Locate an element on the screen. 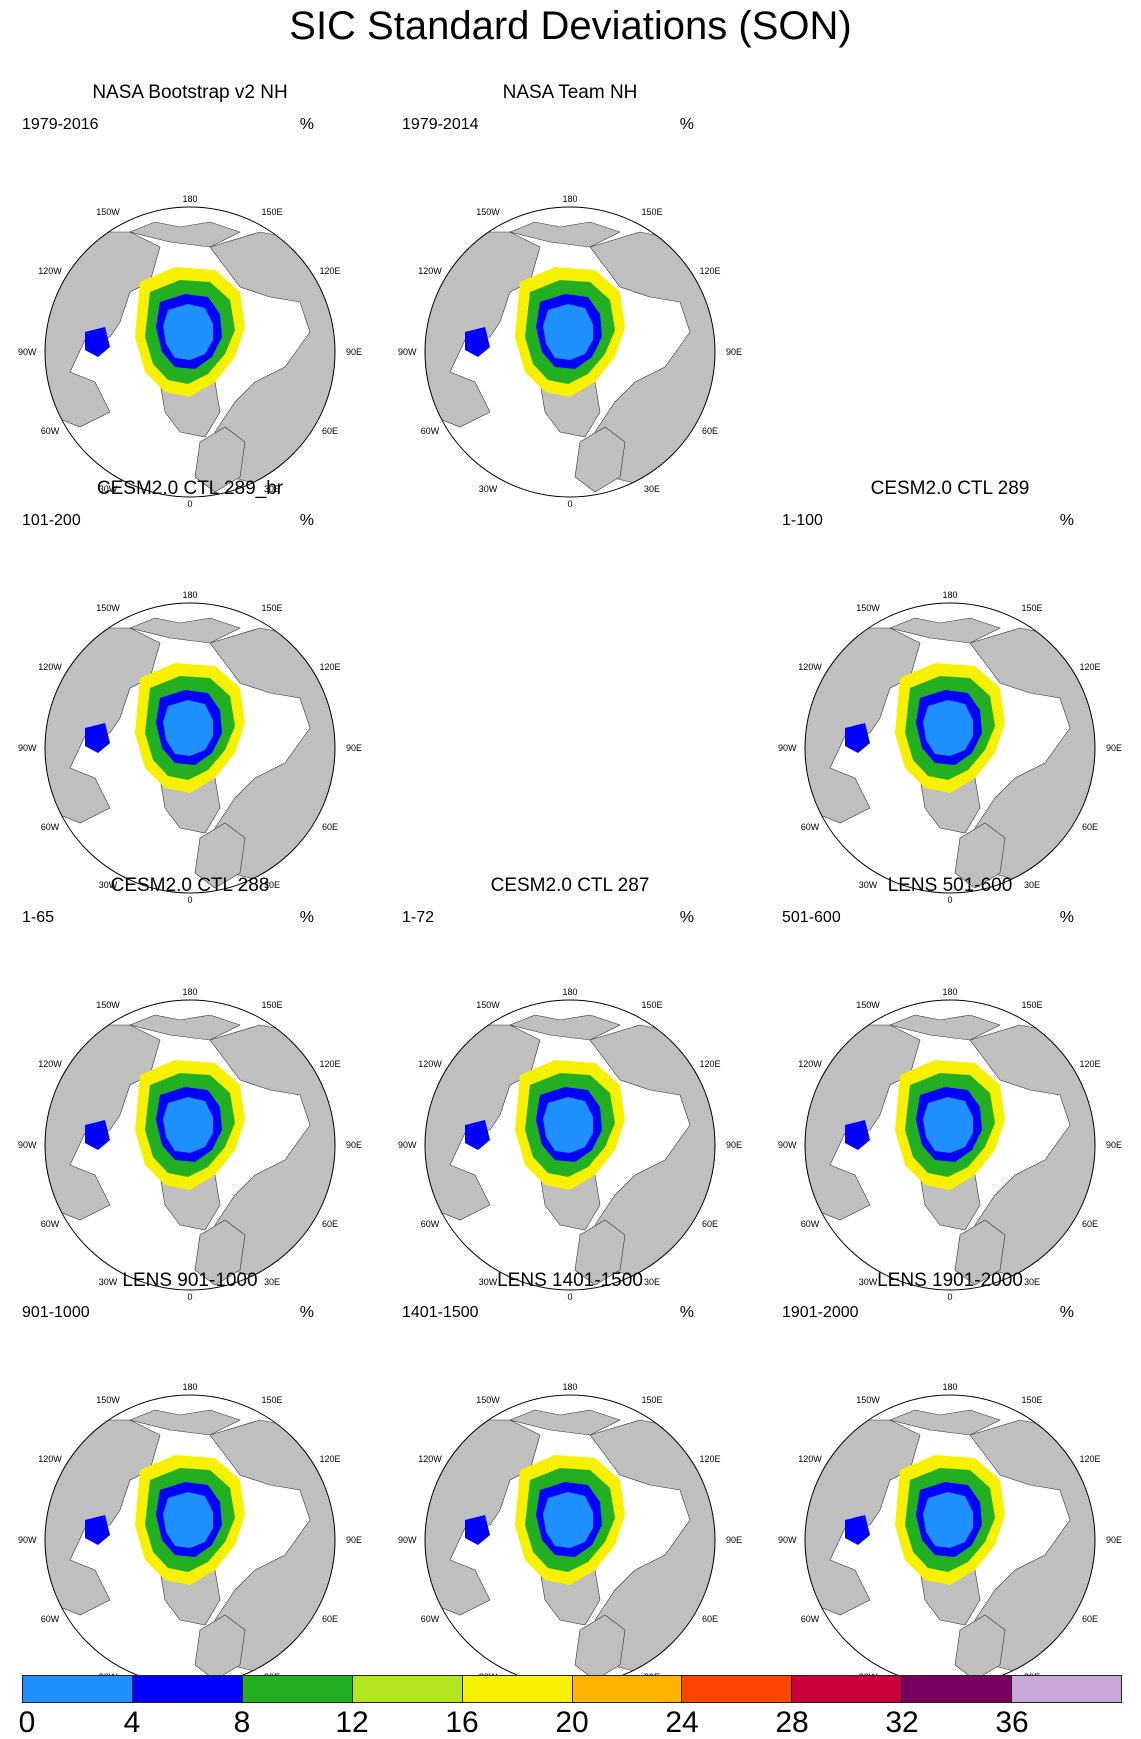 Image resolution: width=1141 pixels, height=1739 pixels. panel-period: 1-65 is located at coordinates (38, 917).